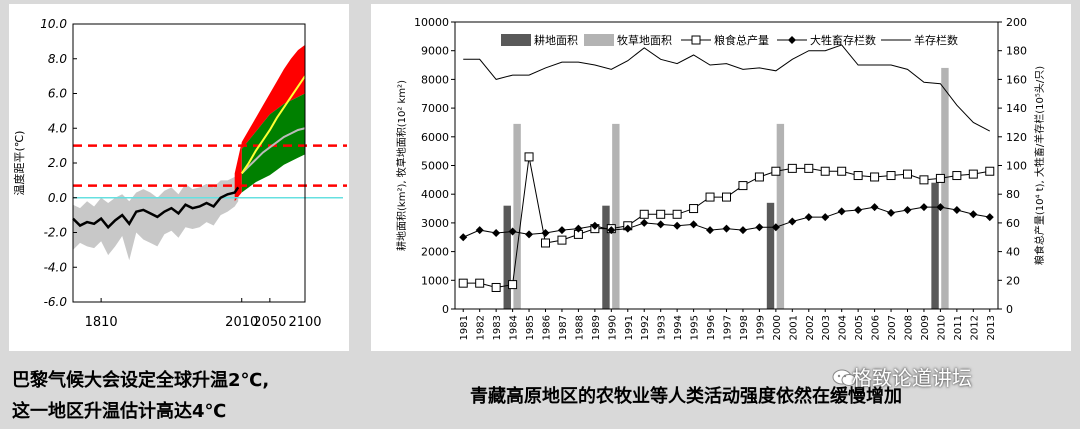 This screenshot has height=429, width=1080. What do you see at coordinates (435, 223) in the screenshot?
I see `right-ytick-left-label-3: 3000` at bounding box center [435, 223].